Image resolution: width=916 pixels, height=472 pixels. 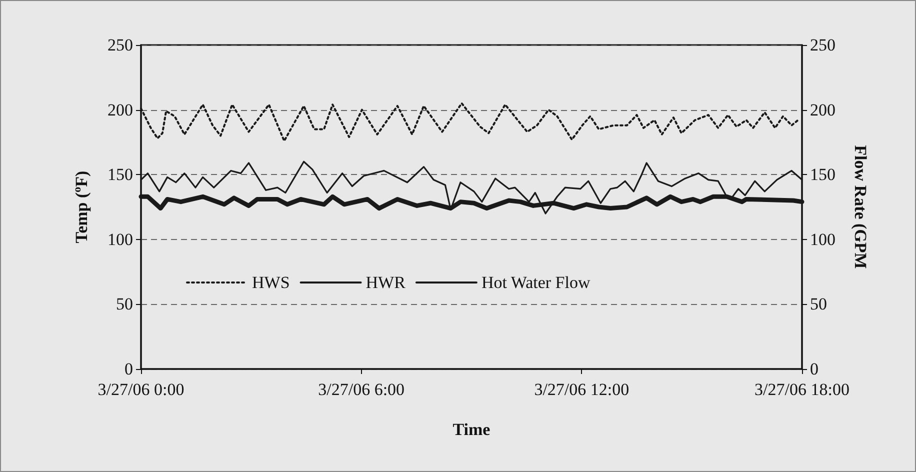 What do you see at coordinates (582, 389) in the screenshot?
I see `x-tick-label: 3/27/06 12:00` at bounding box center [582, 389].